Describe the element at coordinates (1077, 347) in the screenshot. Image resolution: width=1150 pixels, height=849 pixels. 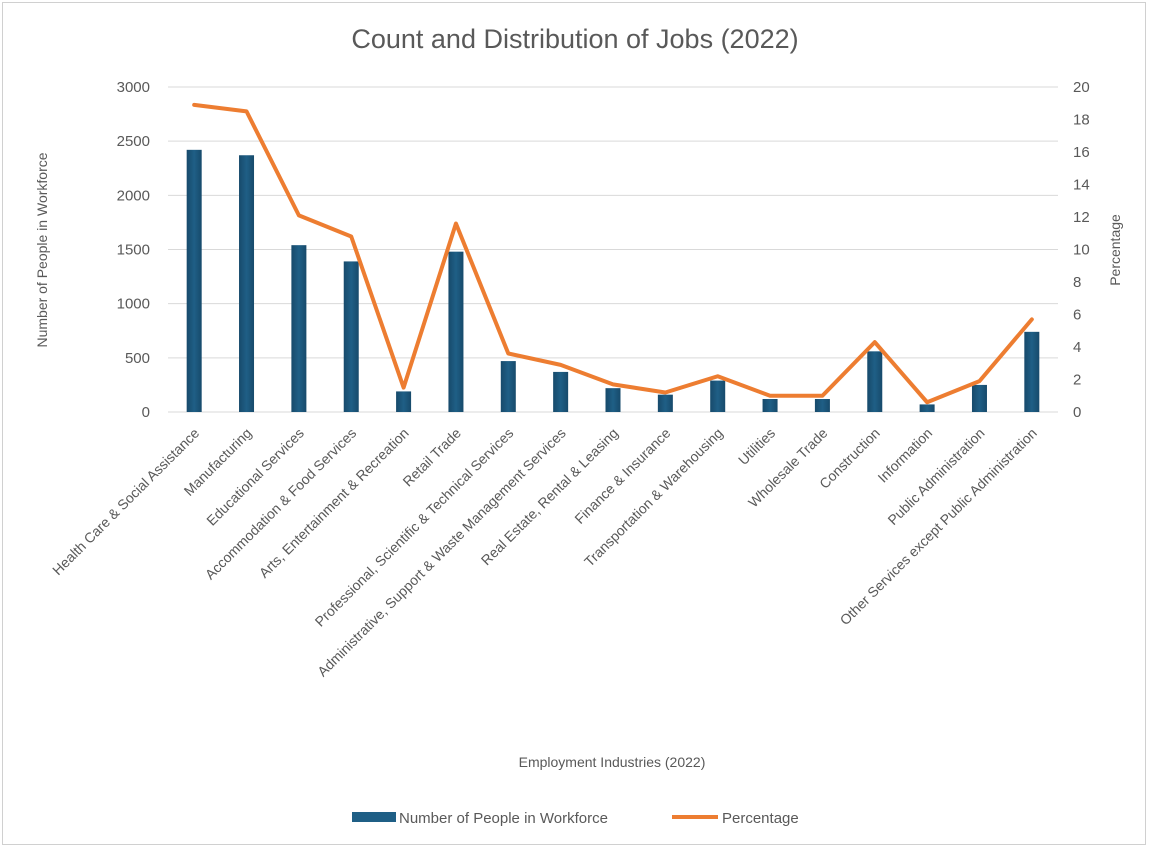
I see `y2-tick-label: 4` at that location.